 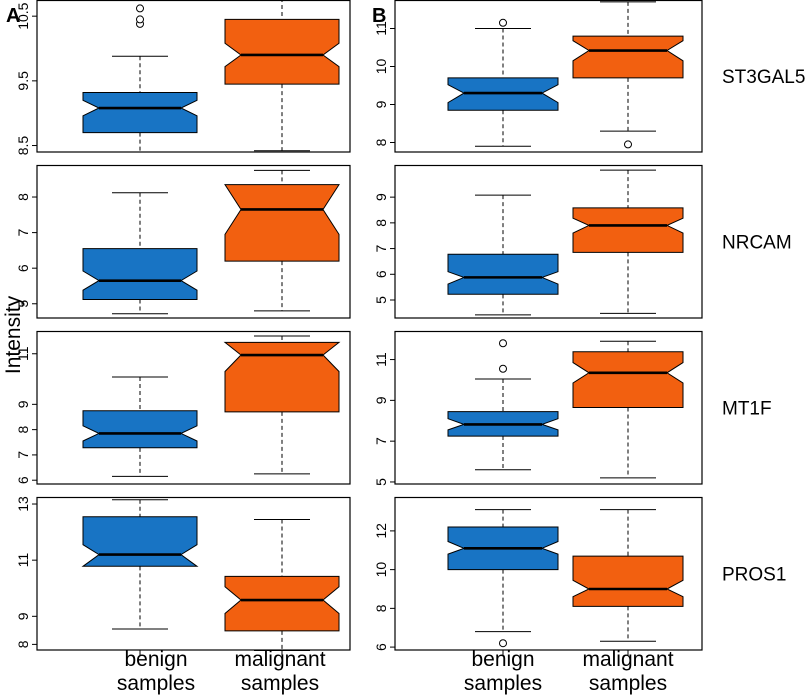 I want to click on y-tick-label: 13, so click(x=23, y=504).